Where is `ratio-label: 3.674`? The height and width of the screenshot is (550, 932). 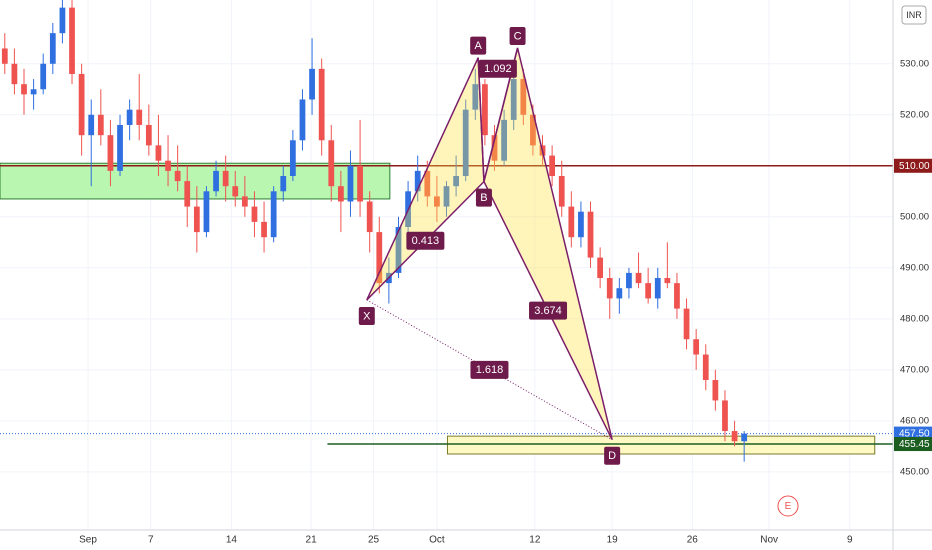 ratio-label: 3.674 is located at coordinates (548, 311).